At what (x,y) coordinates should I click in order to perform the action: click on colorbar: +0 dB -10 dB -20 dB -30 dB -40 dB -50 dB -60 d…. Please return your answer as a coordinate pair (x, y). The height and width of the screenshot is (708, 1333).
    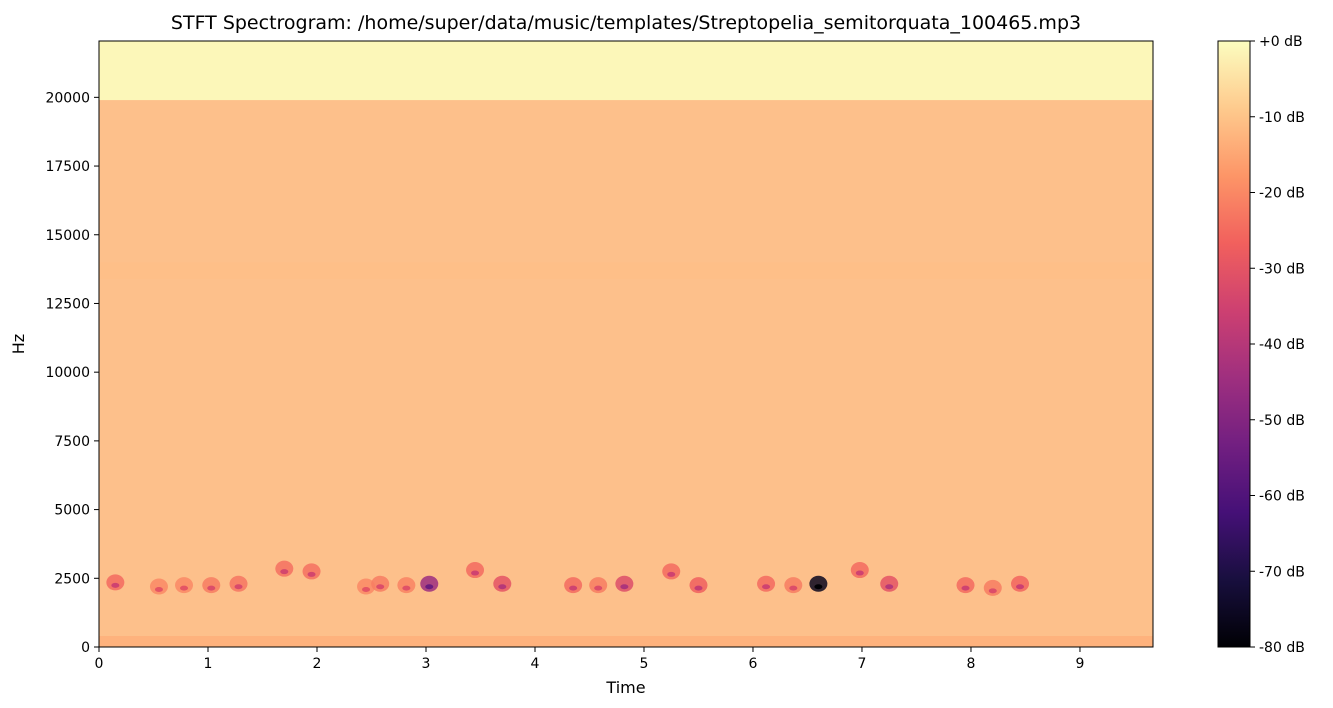
    Looking at the image, I should click on (1261, 345).